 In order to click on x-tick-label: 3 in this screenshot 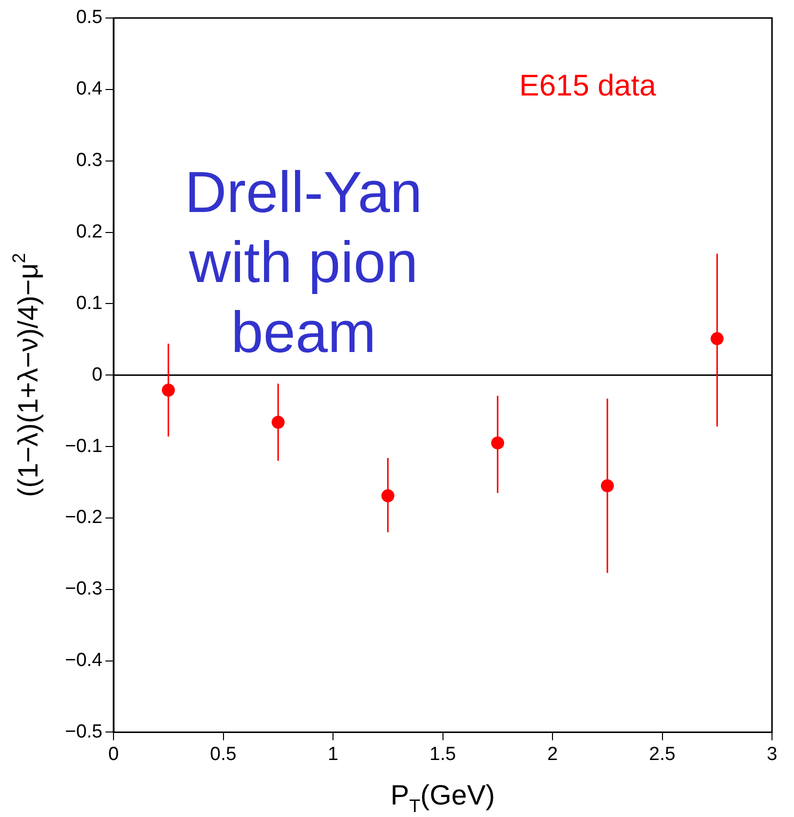, I will do `click(772, 754)`.